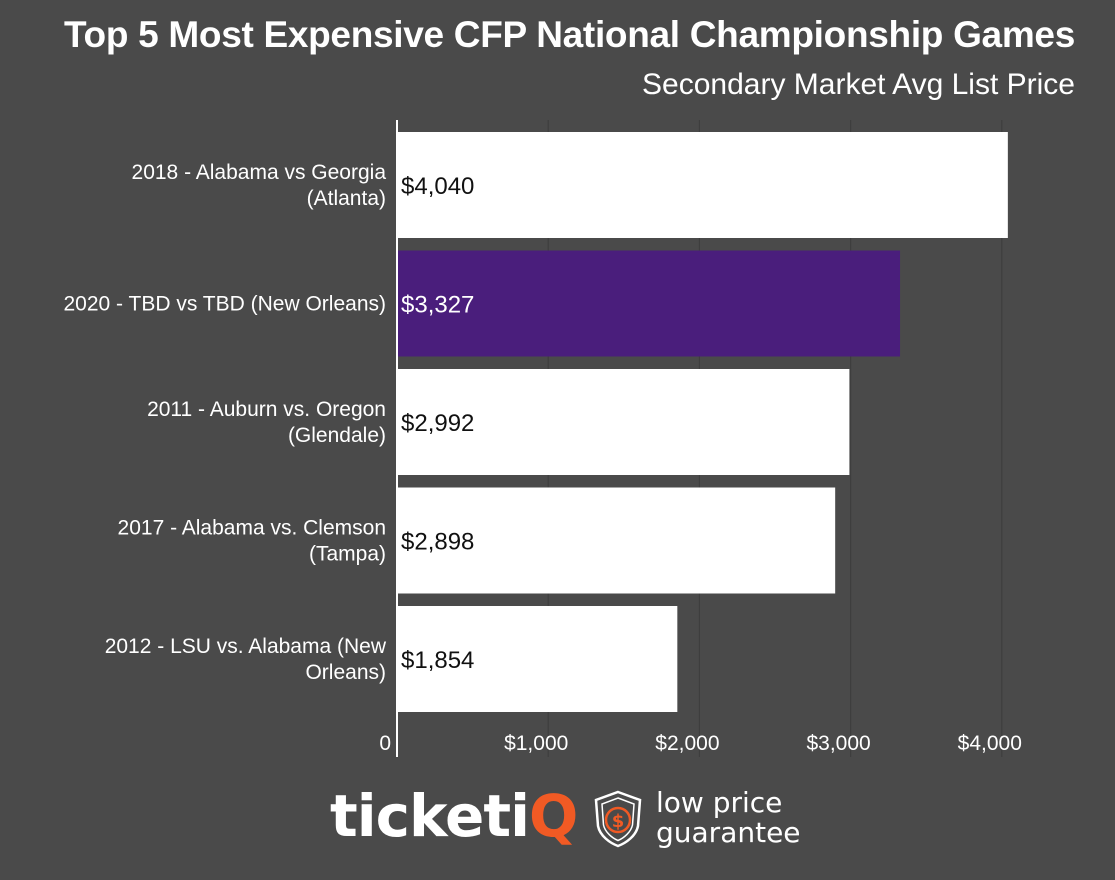 The width and height of the screenshot is (1115, 880). I want to click on category-label: 2012 - LSU vs. Alabama (New, so click(246, 646).